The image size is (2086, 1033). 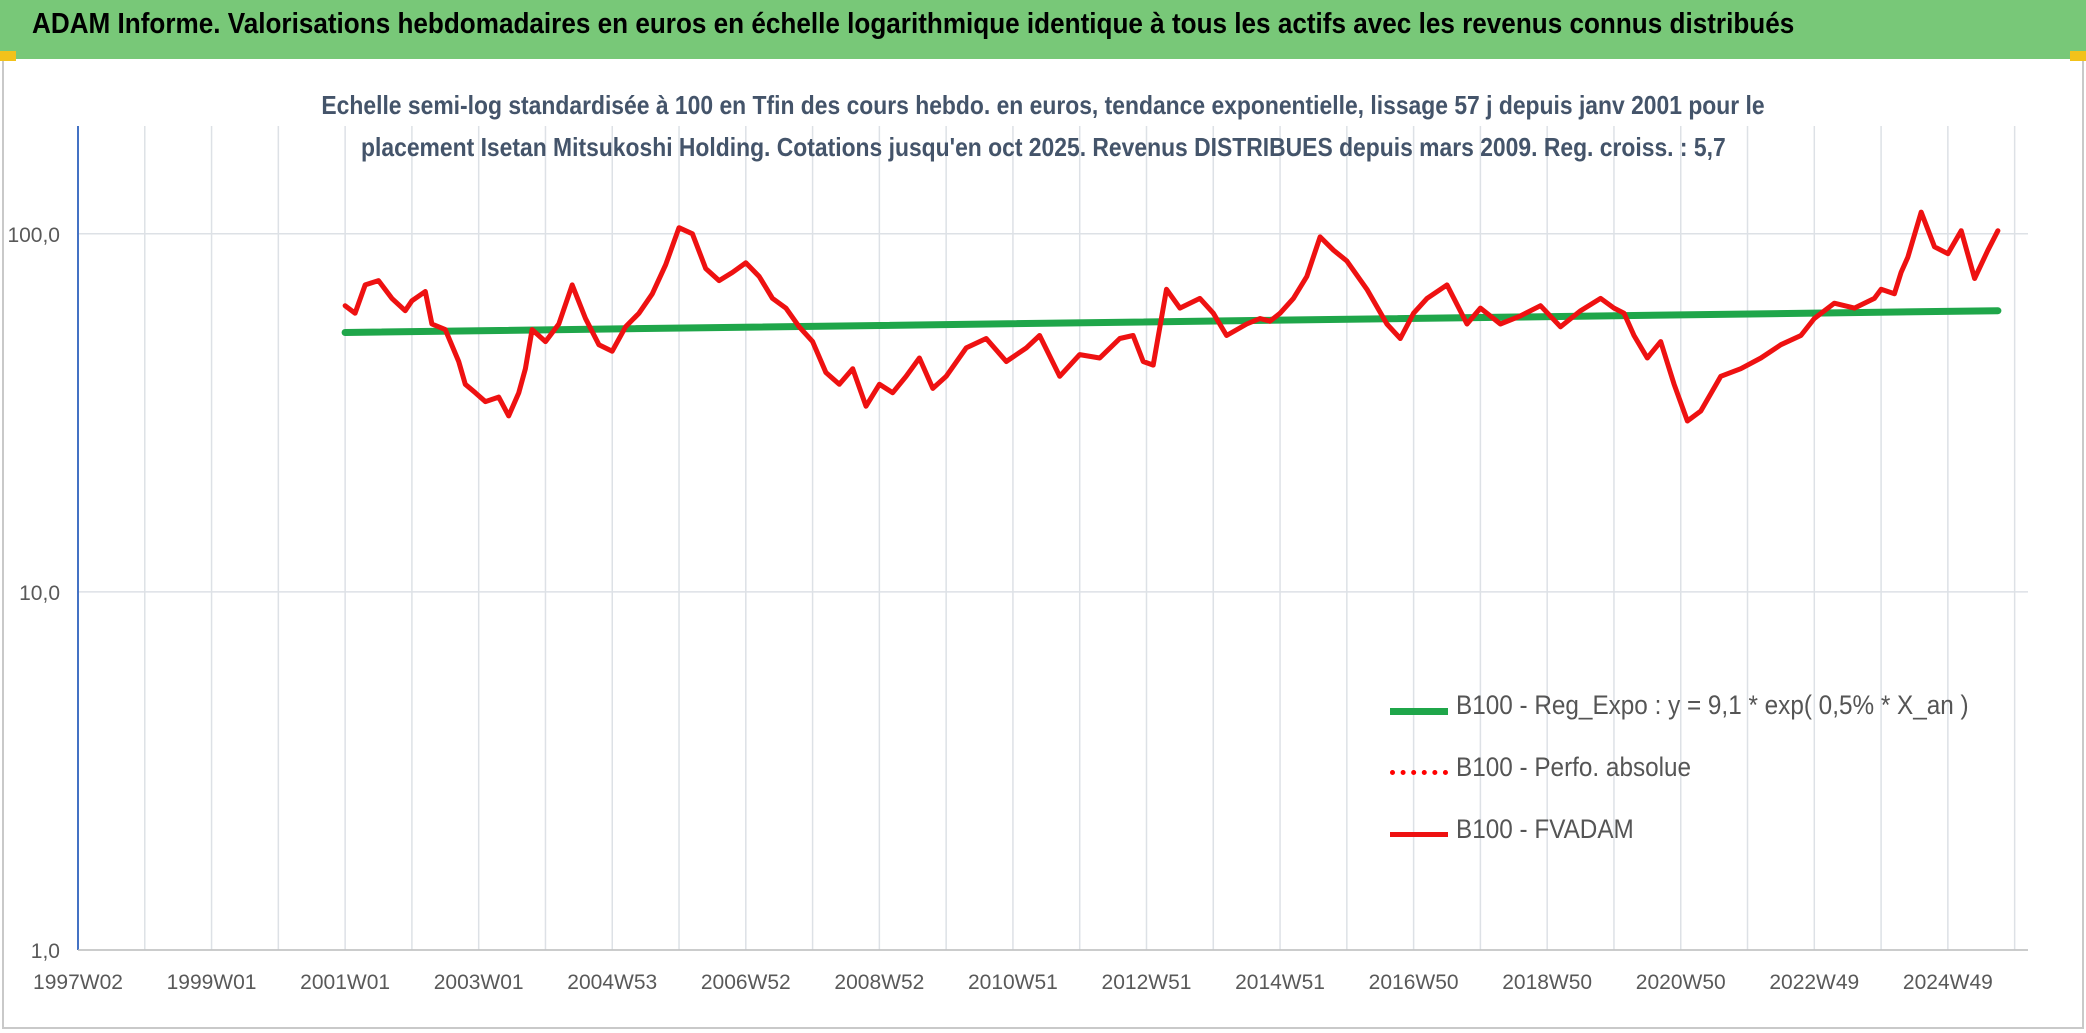 I want to click on legend-label-fvadam: B100 - FVADAM, so click(x=1545, y=829).